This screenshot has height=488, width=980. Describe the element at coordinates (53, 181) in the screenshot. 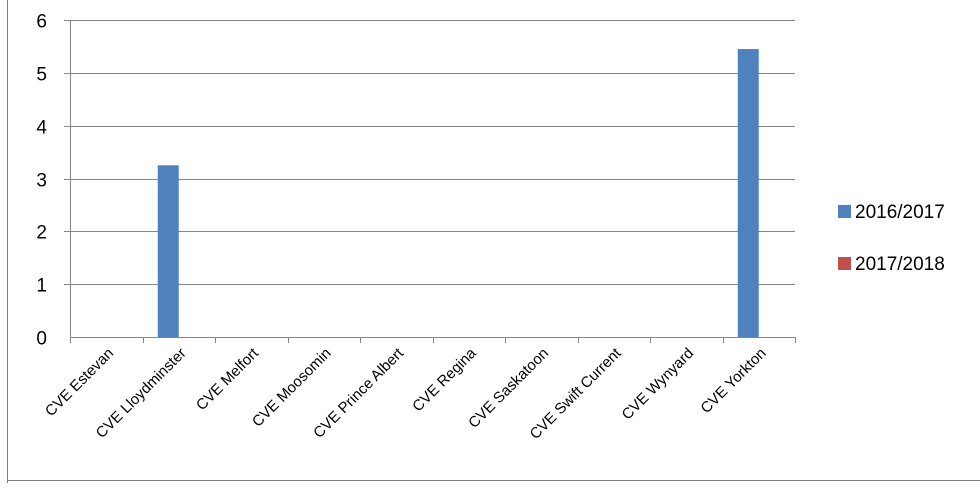

I see `y-axis: 0 1 2 3 4 5 6` at that location.